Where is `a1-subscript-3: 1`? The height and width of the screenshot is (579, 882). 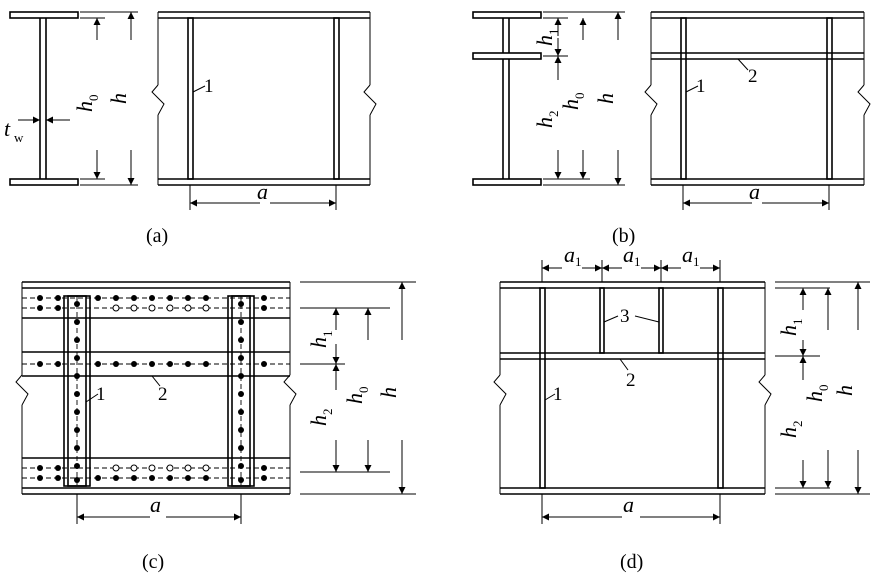
a1-subscript-3: 1 is located at coordinates (696, 261).